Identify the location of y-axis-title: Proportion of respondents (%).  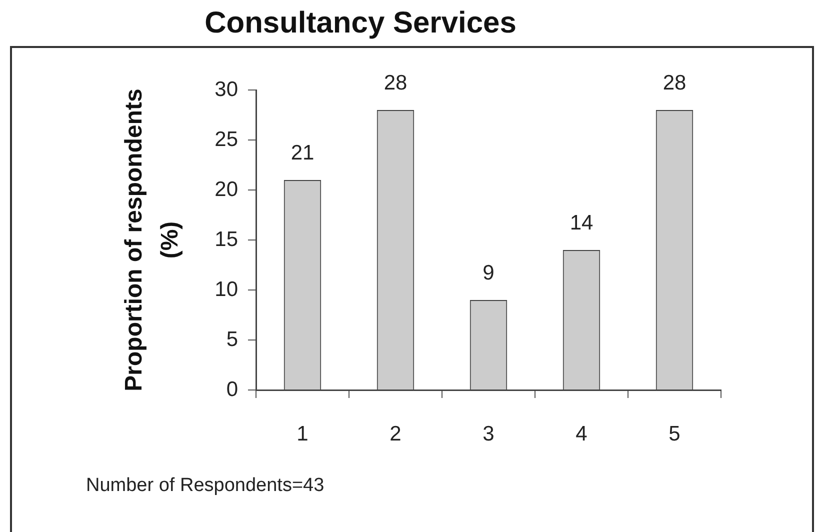
(152, 240).